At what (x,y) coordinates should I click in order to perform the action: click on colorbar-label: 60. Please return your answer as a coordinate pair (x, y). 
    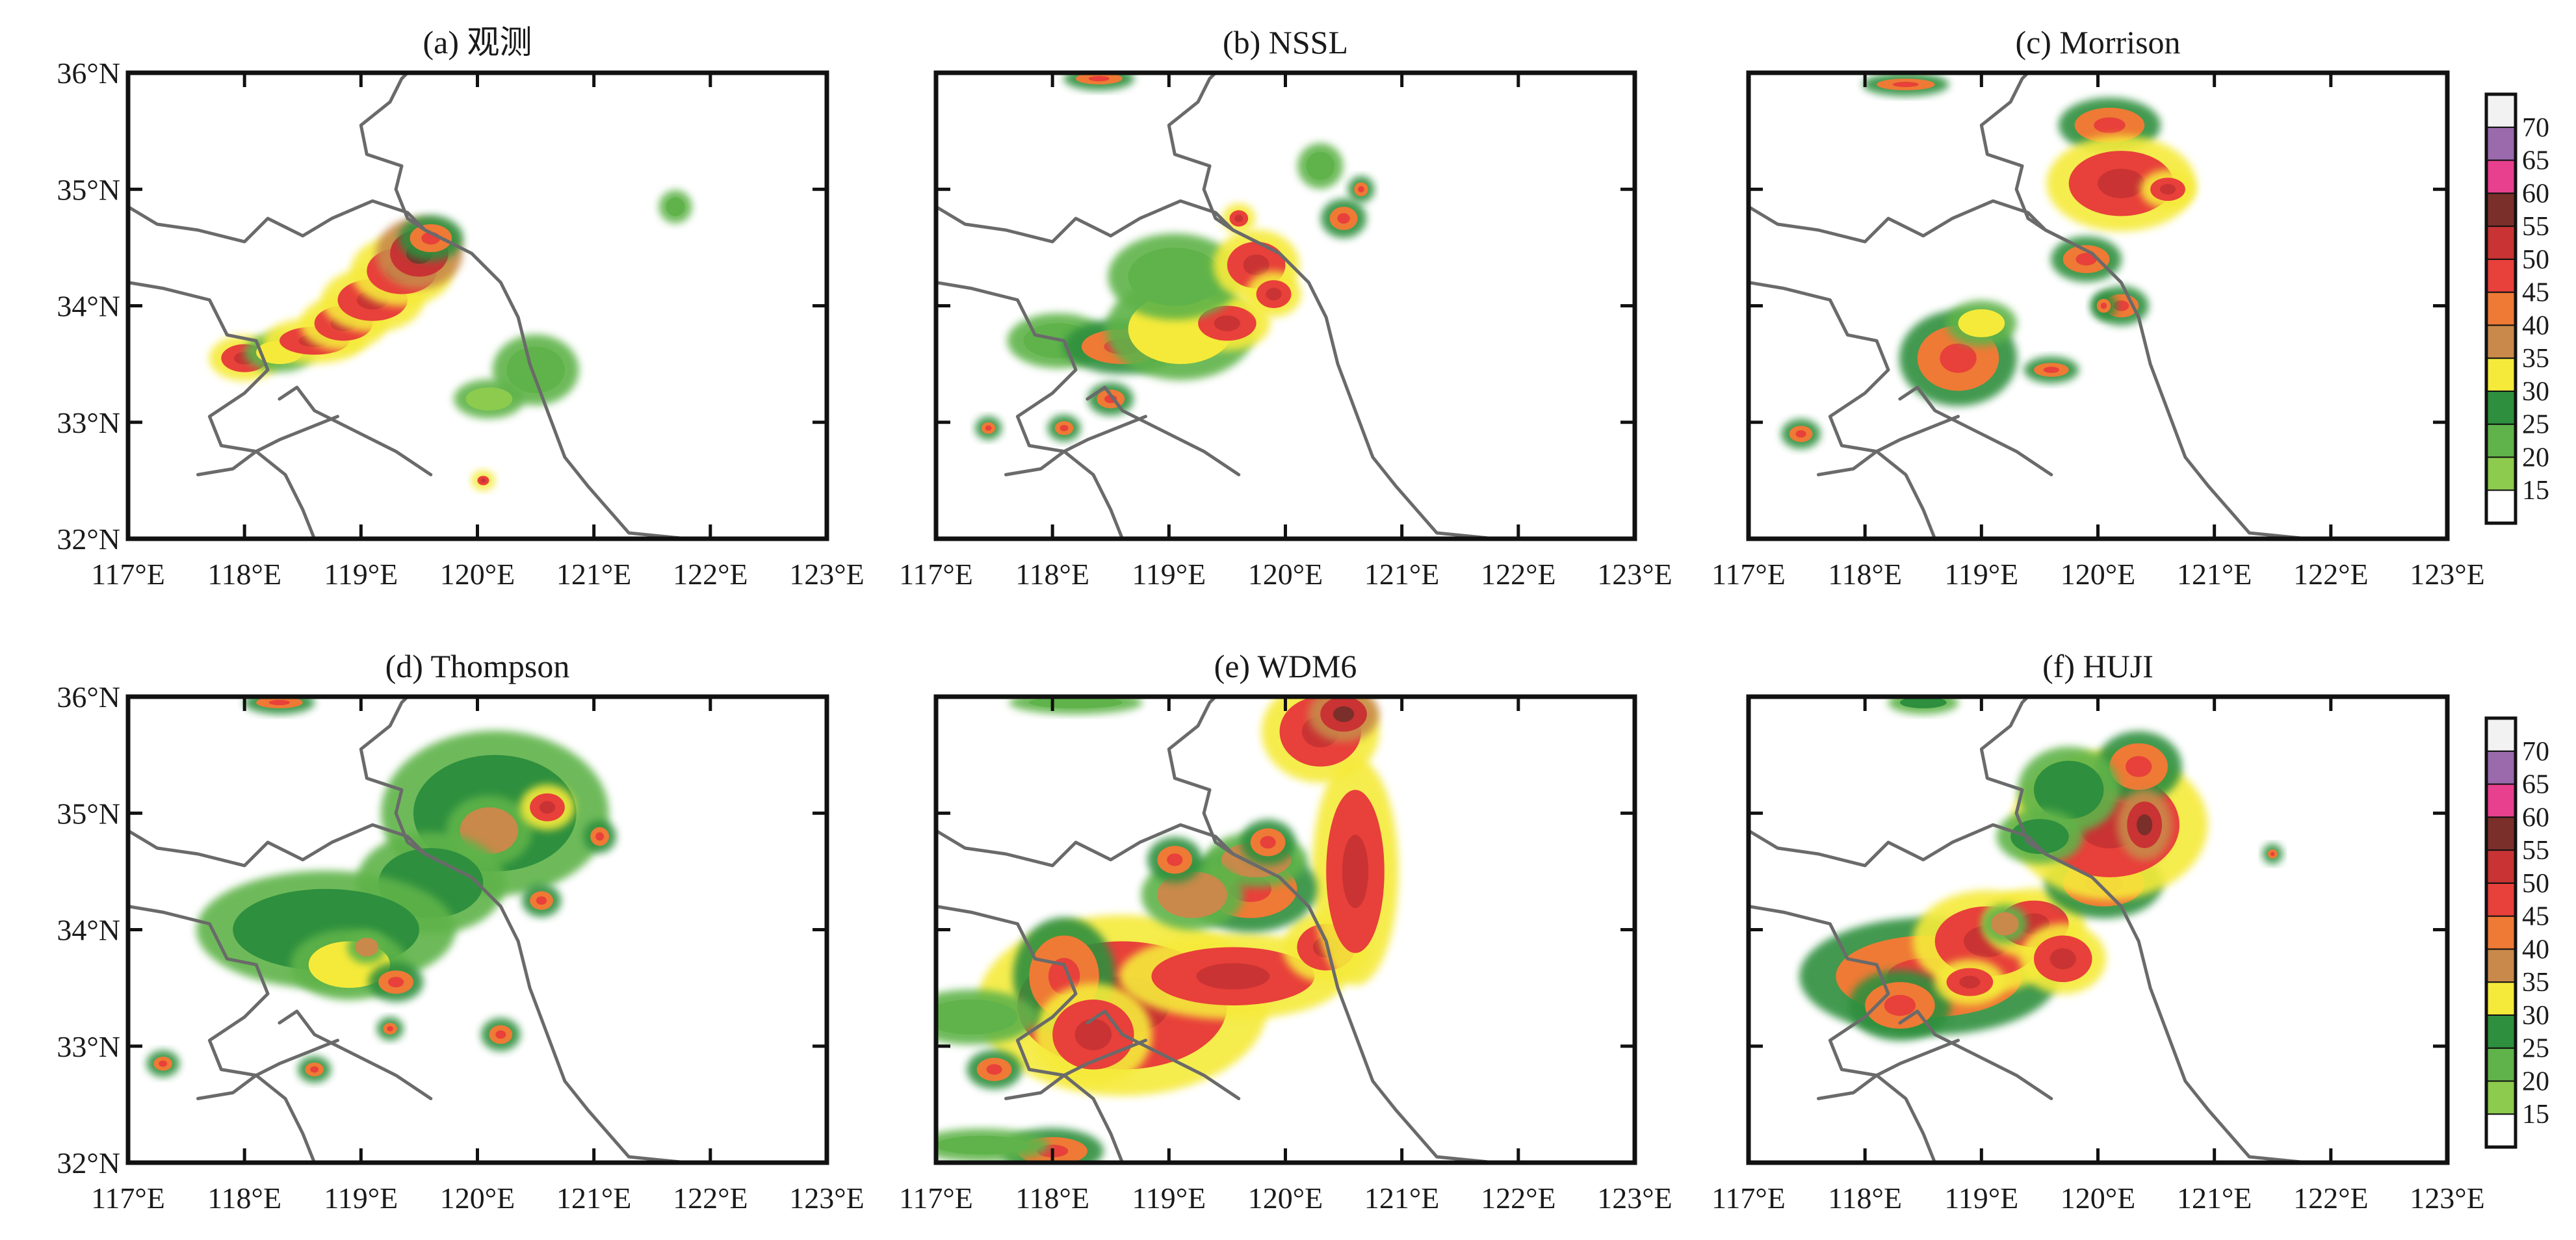
    Looking at the image, I should click on (2535, 818).